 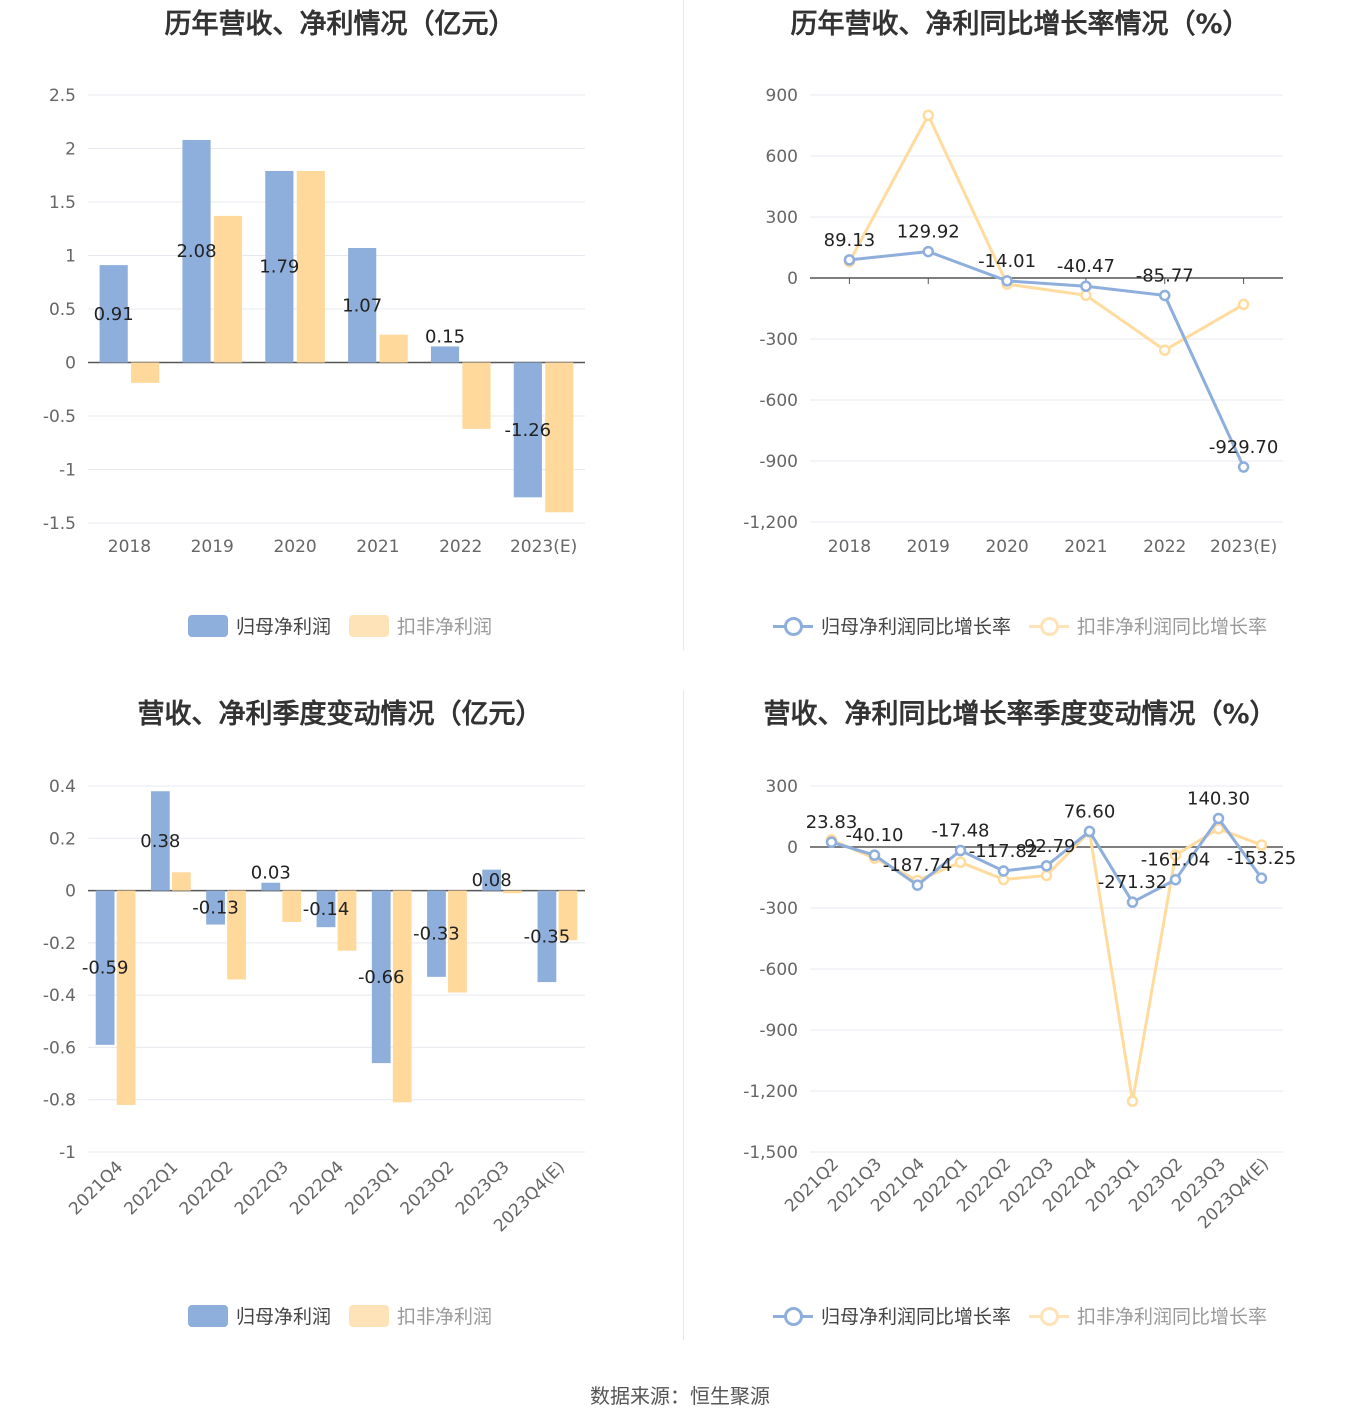 I want to click on legend-label: 归母净利润, so click(x=283, y=1317).